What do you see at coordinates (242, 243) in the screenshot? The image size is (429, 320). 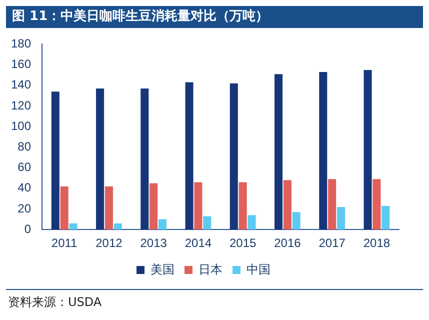 I see `x-tick-label: 2015` at bounding box center [242, 243].